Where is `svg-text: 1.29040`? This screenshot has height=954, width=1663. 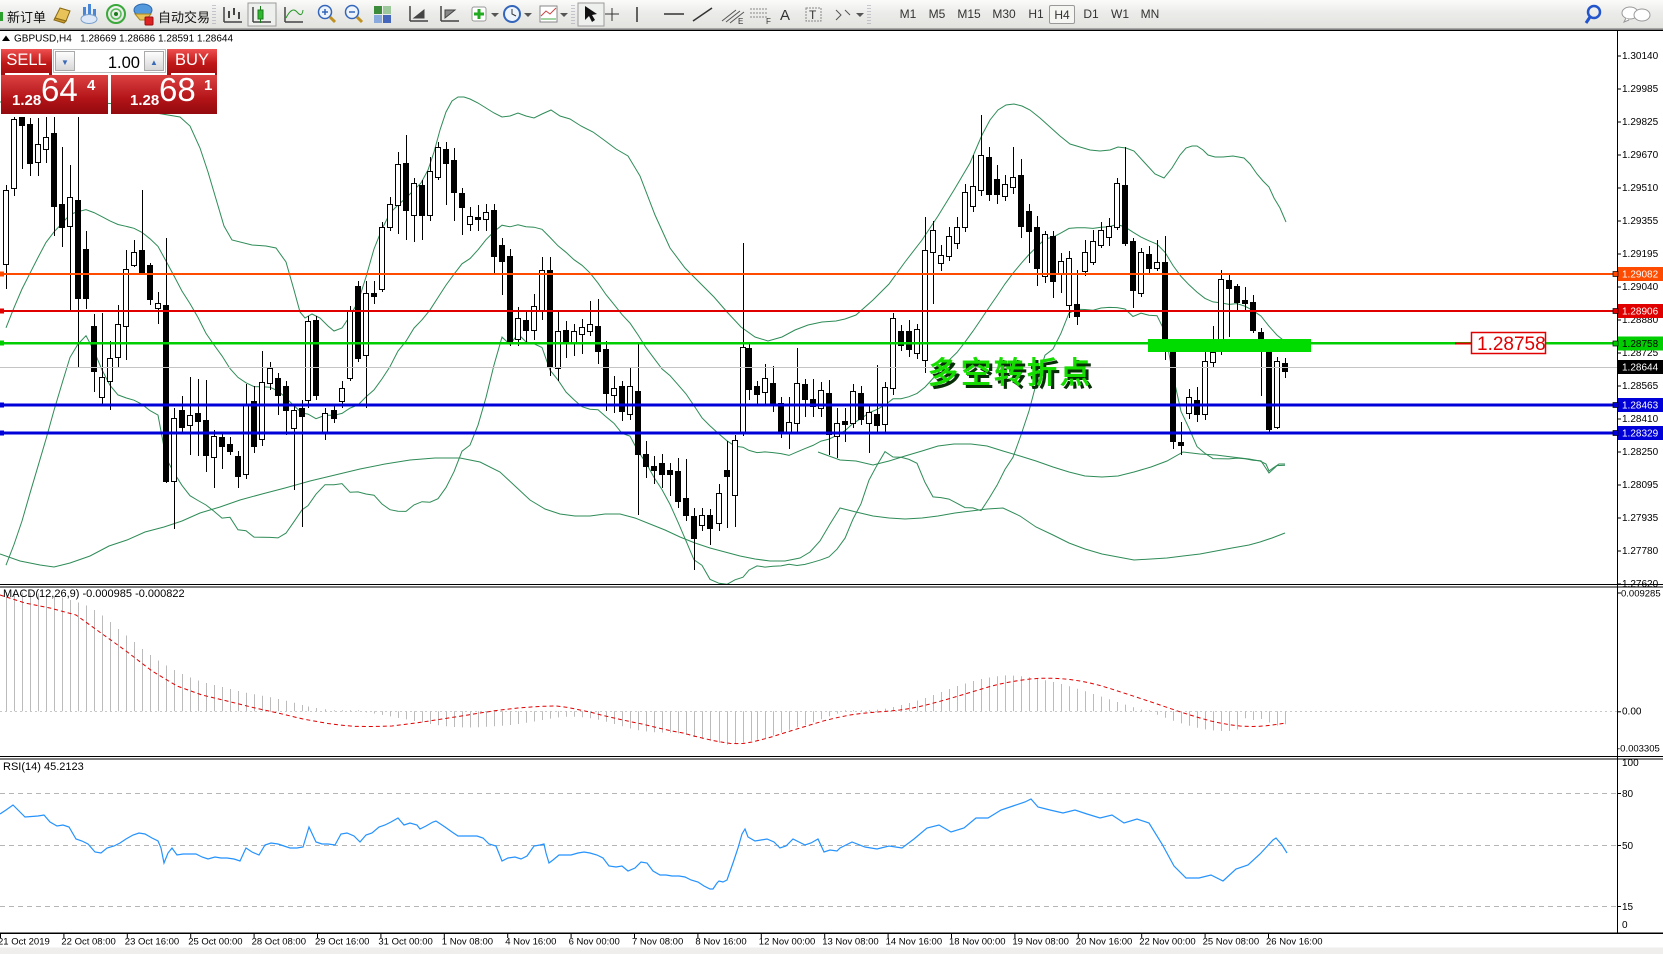
svg-text: 1.29040 is located at coordinates (1640, 287).